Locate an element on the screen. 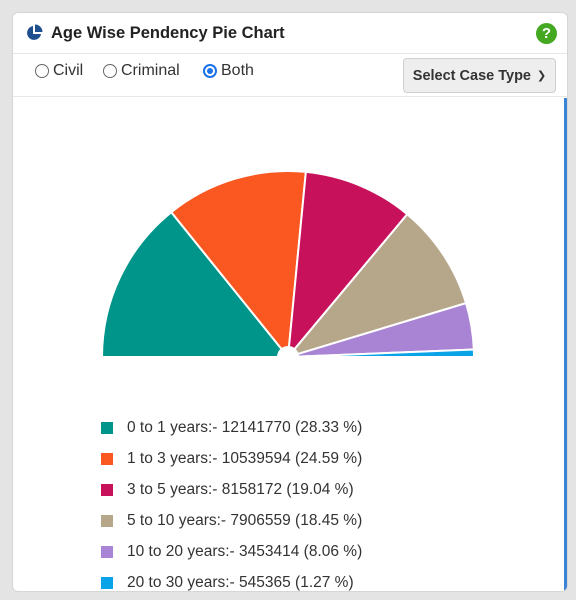 This screenshot has height=600, width=576. radio-civil-circle is located at coordinates (42, 71).